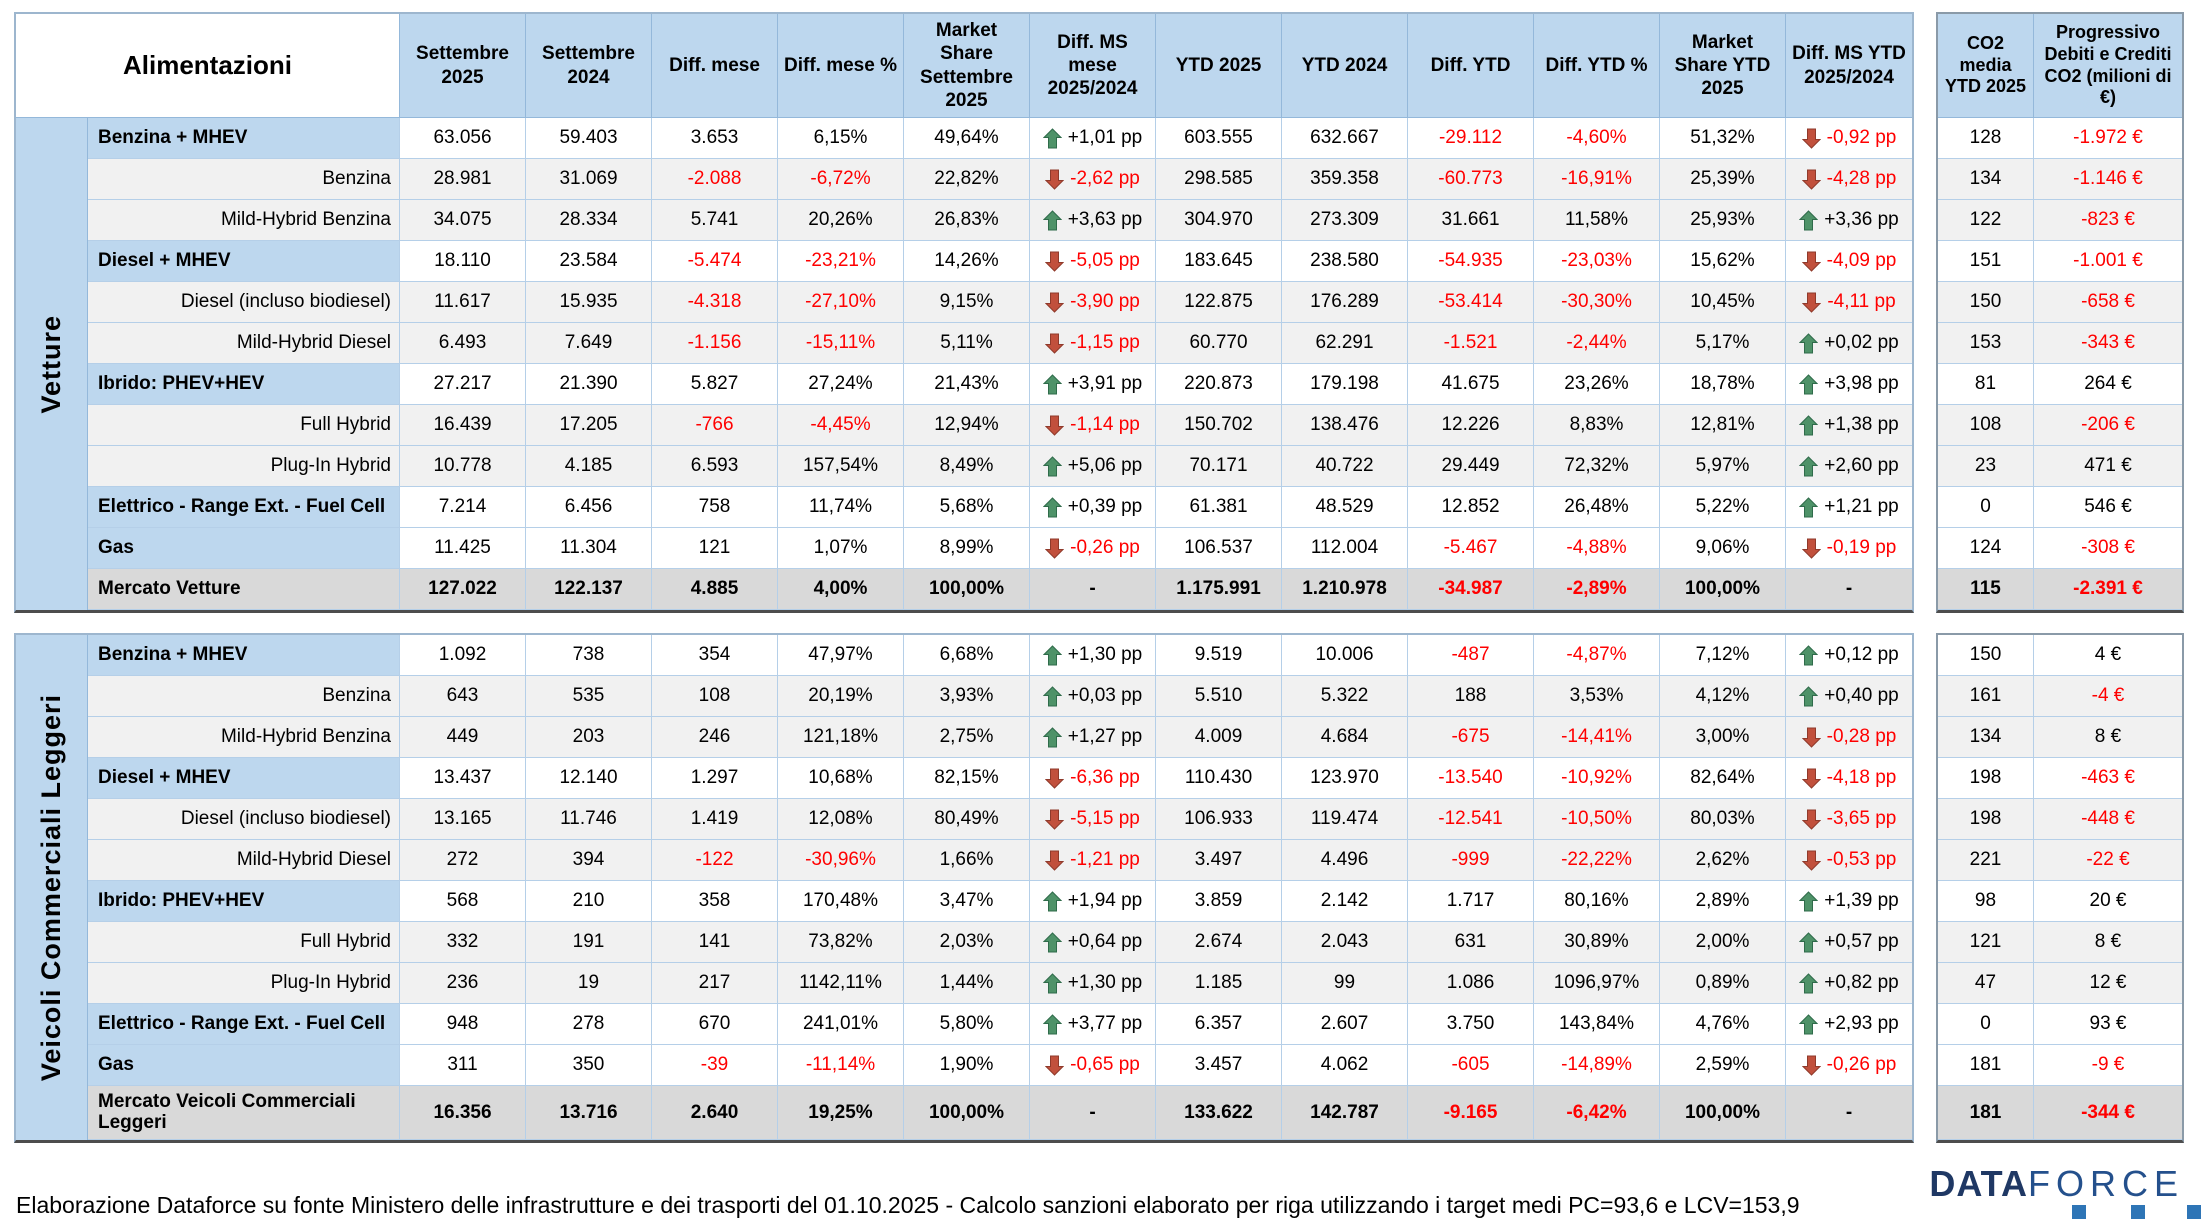 Image resolution: width=2208 pixels, height=1219 pixels. What do you see at coordinates (463, 1024) in the screenshot?
I see `data-cell: 948` at bounding box center [463, 1024].